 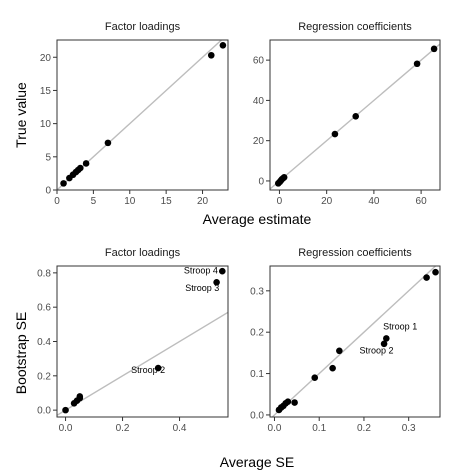 What do you see at coordinates (201, 271) in the screenshot?
I see `point-annotation: Stroop 4` at bounding box center [201, 271].